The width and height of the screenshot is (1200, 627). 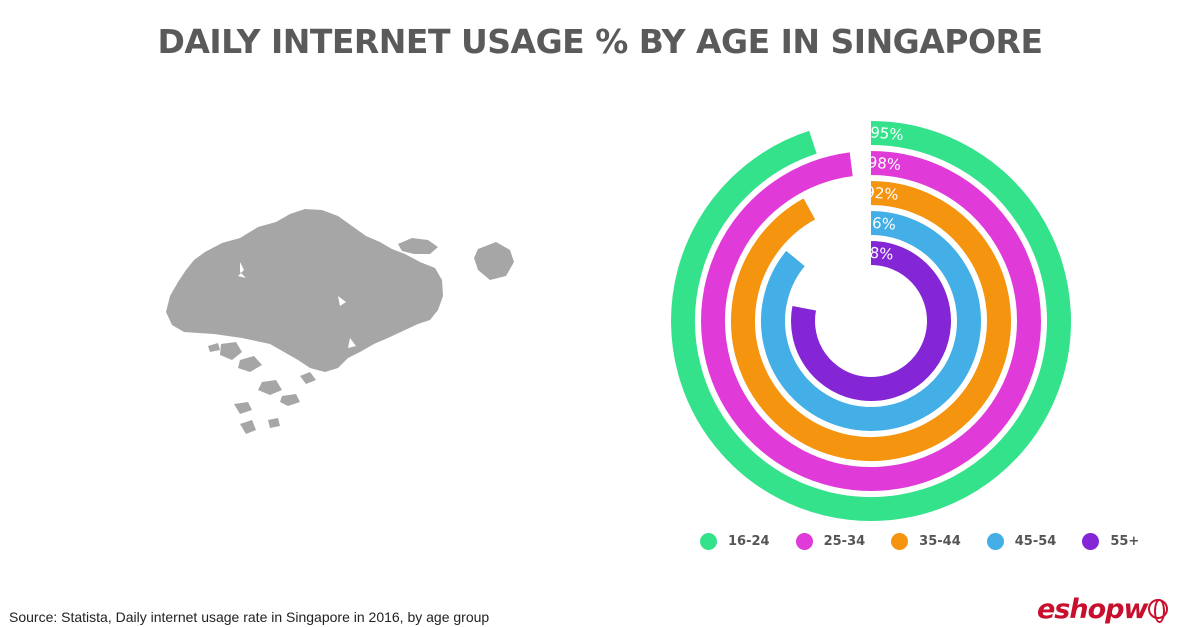 I want to click on legend-label: 25-34, so click(x=844, y=541).